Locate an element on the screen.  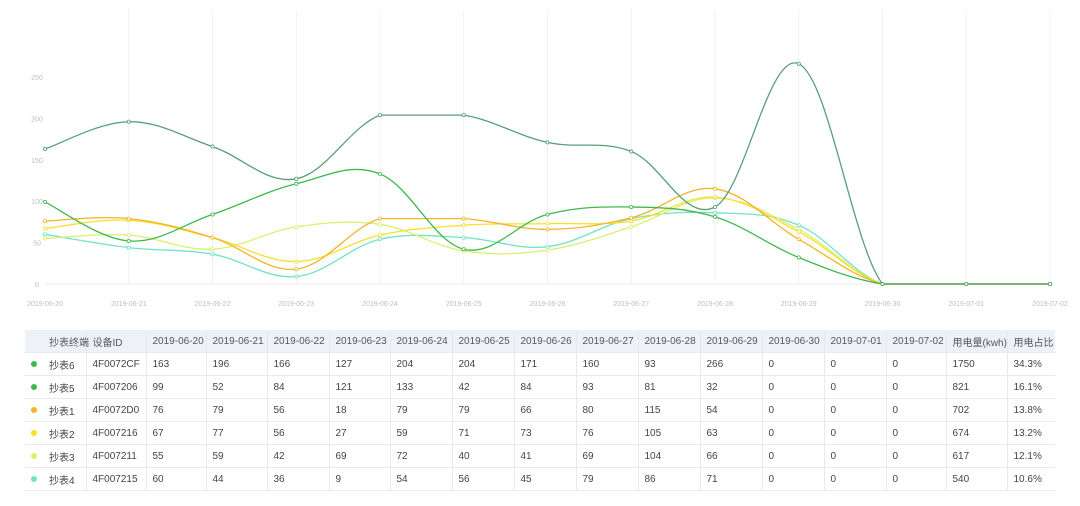
table-cell: 121 is located at coordinates (360, 387).